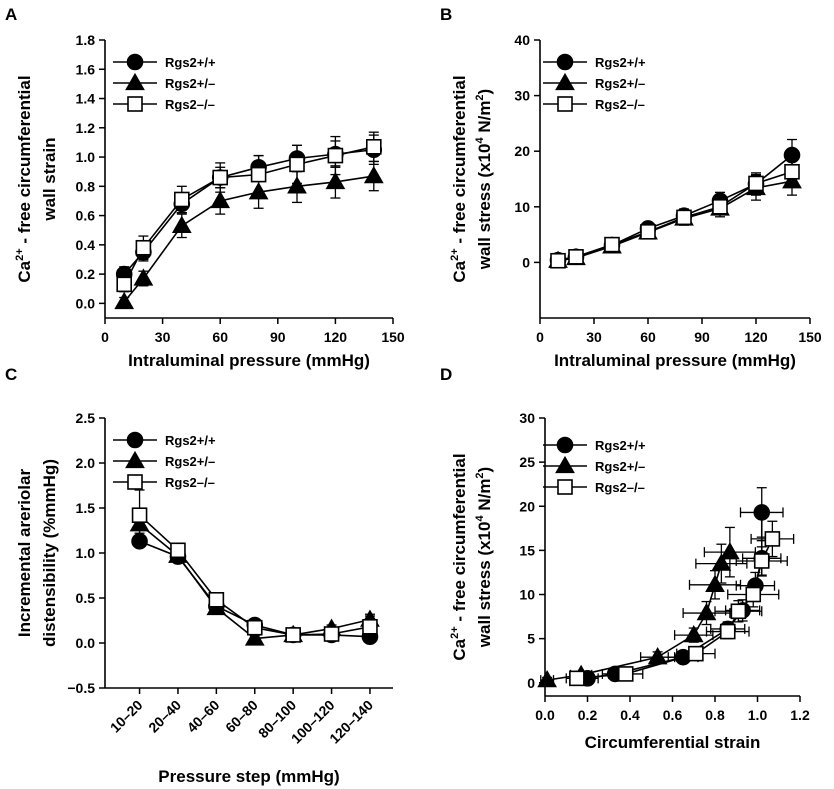  What do you see at coordinates (620, 62) in the screenshot?
I see `panel-b-legend-label: Rgs2+/+` at bounding box center [620, 62].